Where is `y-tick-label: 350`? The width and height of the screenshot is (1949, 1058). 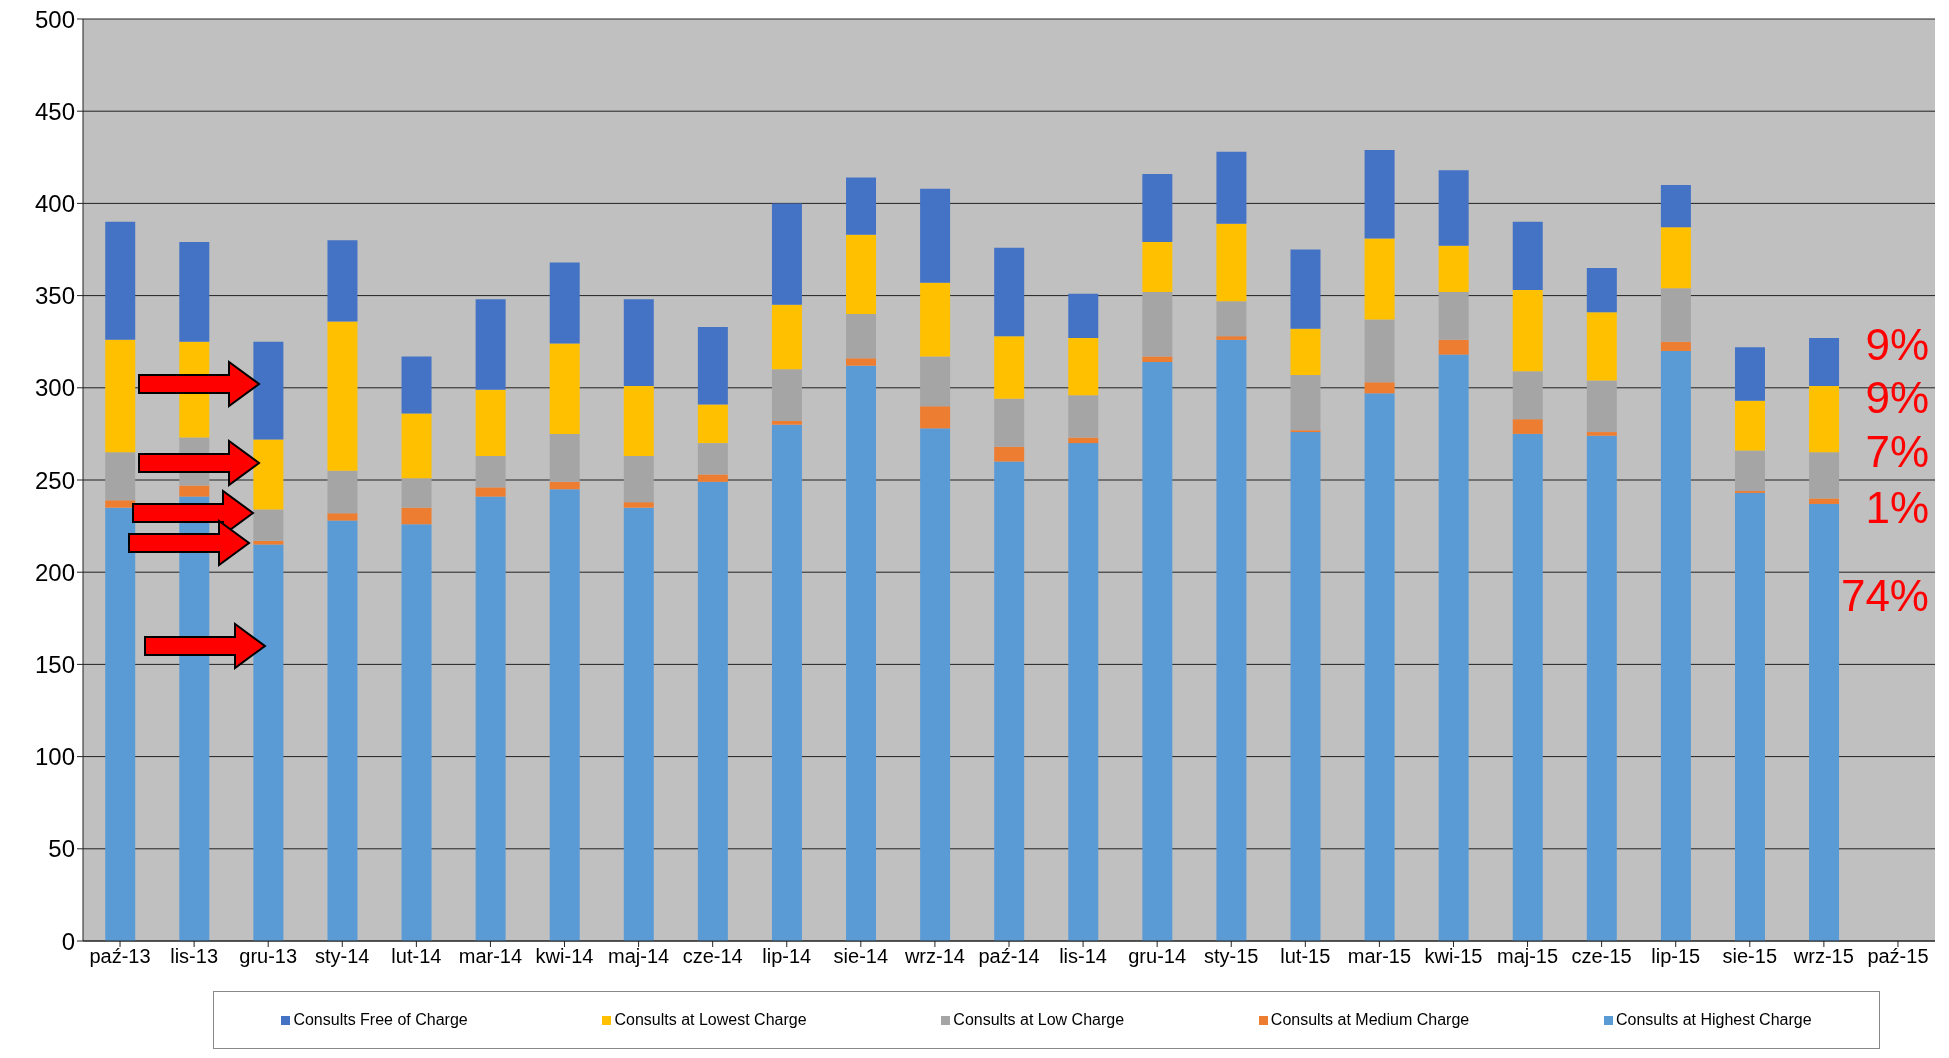 y-tick-label: 350 is located at coordinates (54, 296).